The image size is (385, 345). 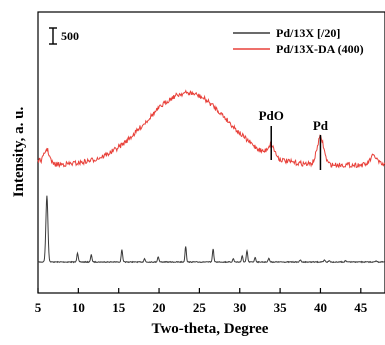 What do you see at coordinates (38, 307) in the screenshot?
I see `x-tick-label: 5` at bounding box center [38, 307].